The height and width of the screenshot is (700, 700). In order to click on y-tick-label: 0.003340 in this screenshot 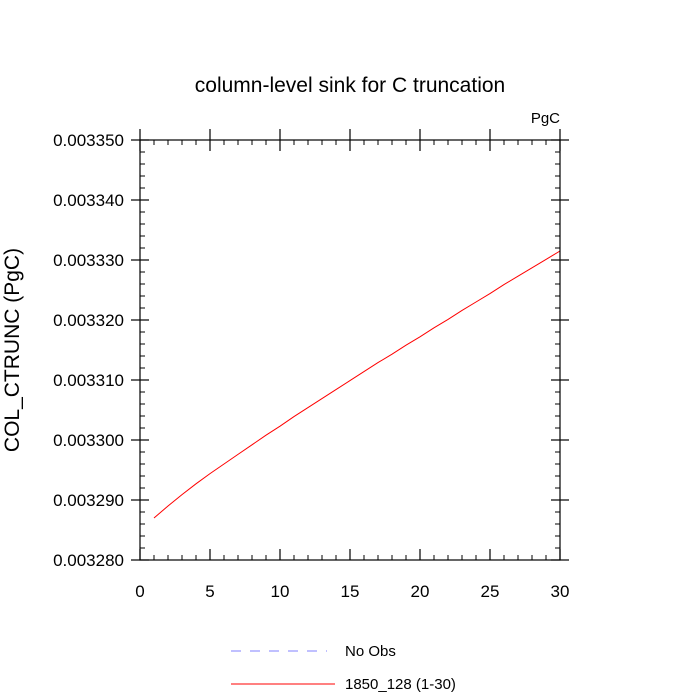, I will do `click(88, 200)`.